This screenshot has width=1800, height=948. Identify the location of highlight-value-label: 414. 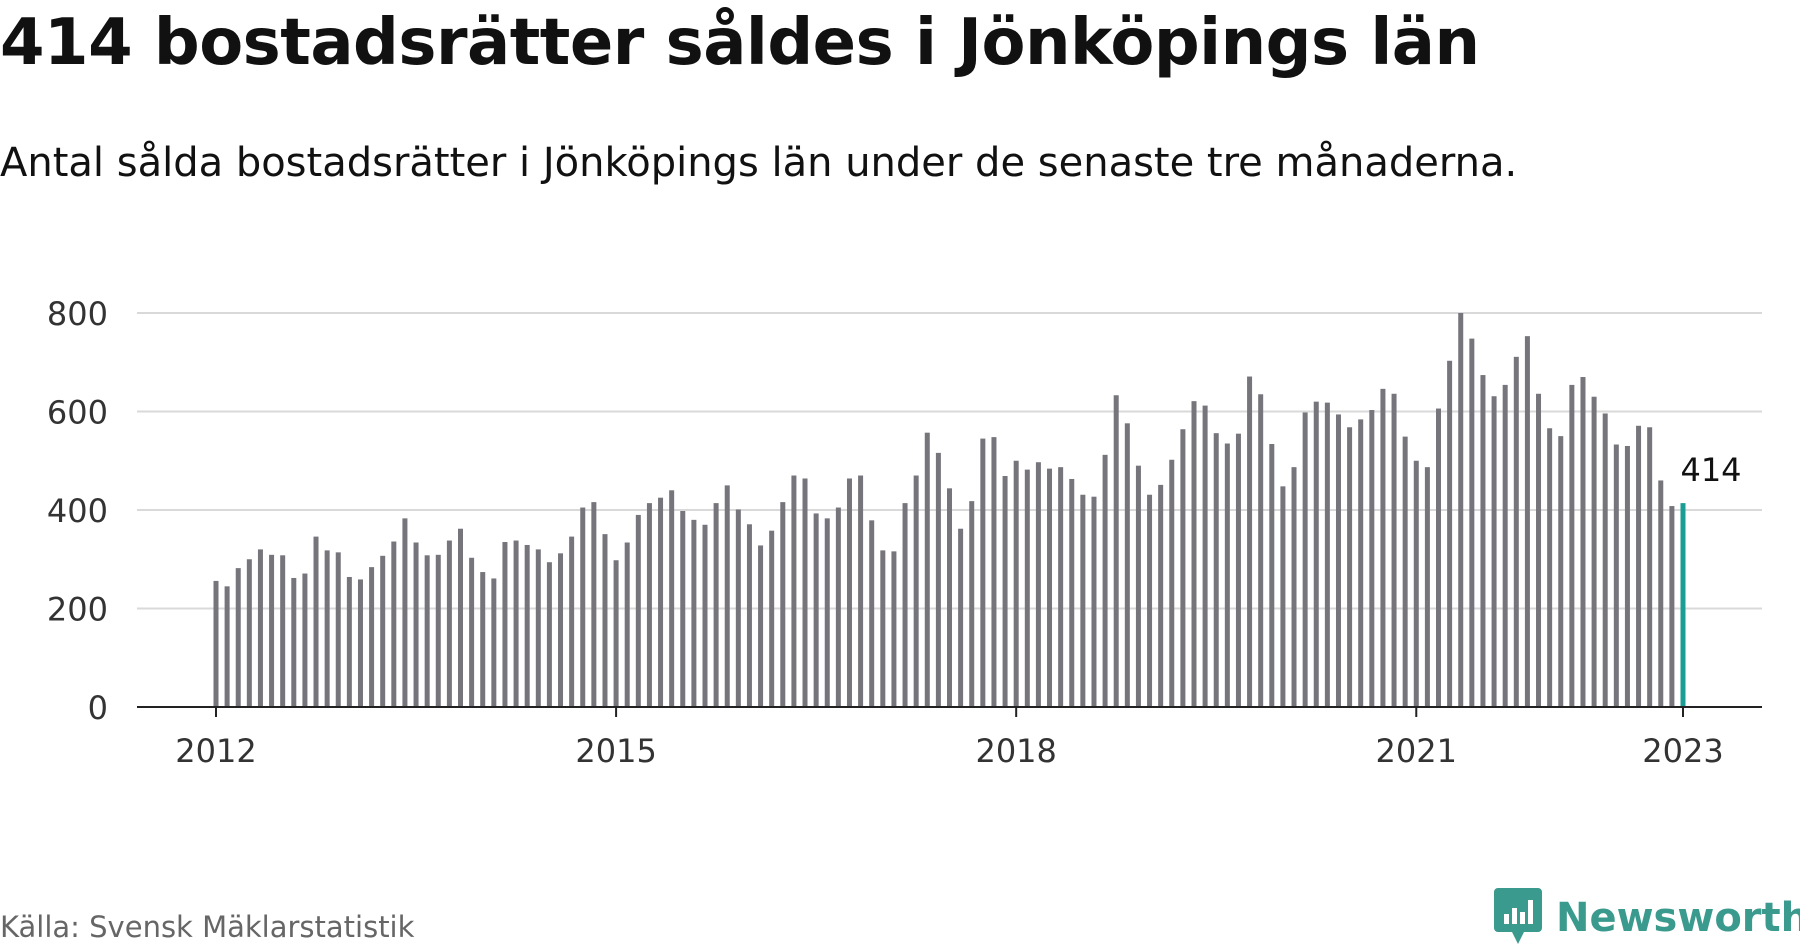
(1710, 470).